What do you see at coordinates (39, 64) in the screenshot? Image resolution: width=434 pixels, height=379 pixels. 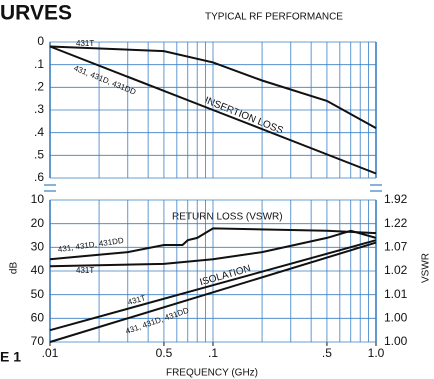 I see `y-tick-label: .1` at bounding box center [39, 64].